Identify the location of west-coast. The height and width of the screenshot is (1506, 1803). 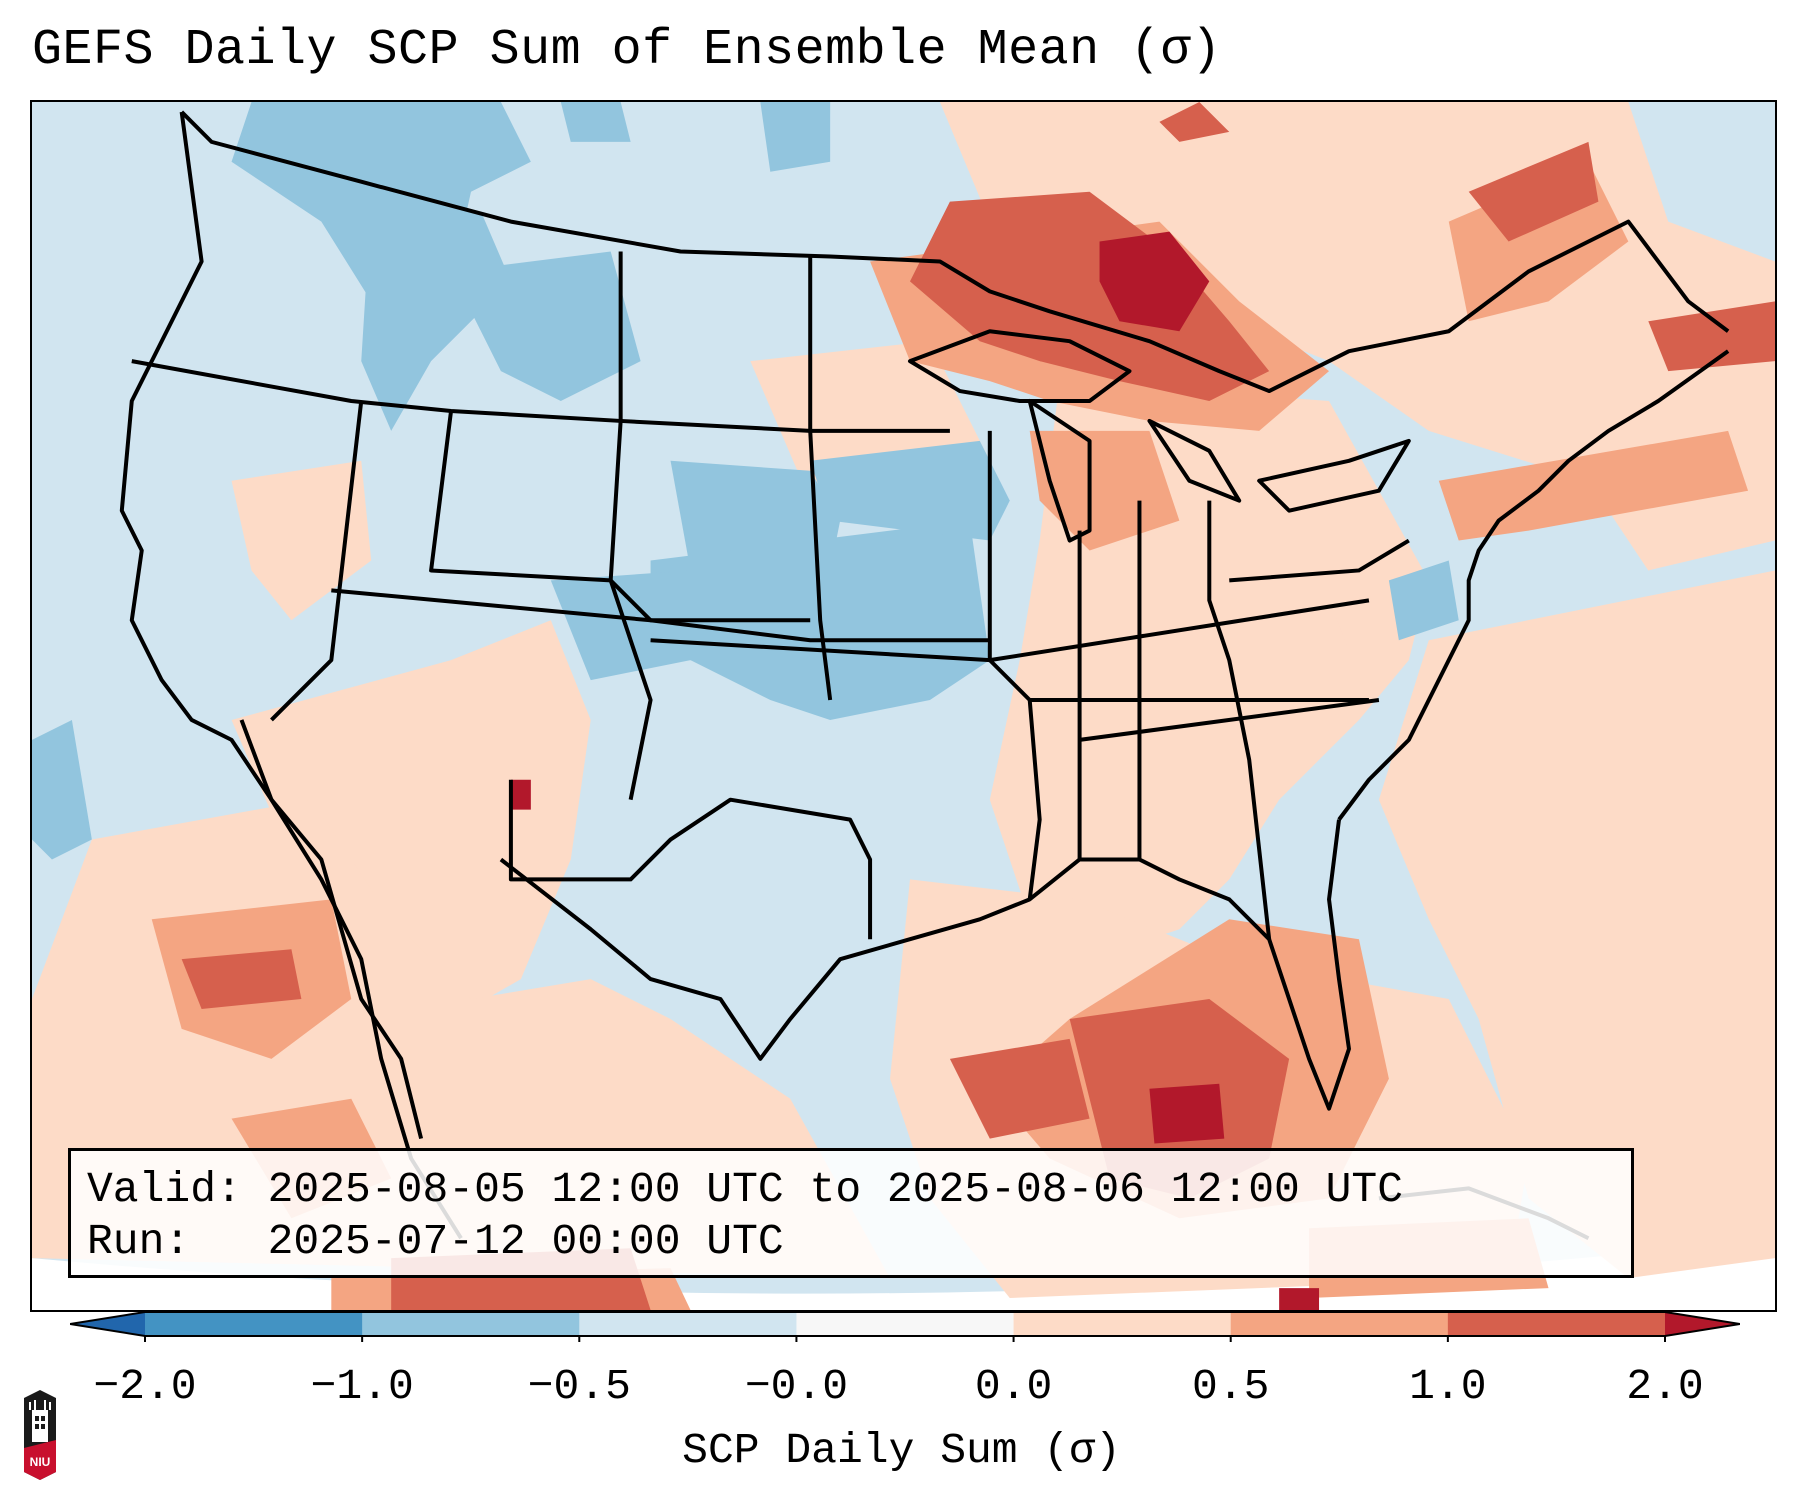
(271, 625).